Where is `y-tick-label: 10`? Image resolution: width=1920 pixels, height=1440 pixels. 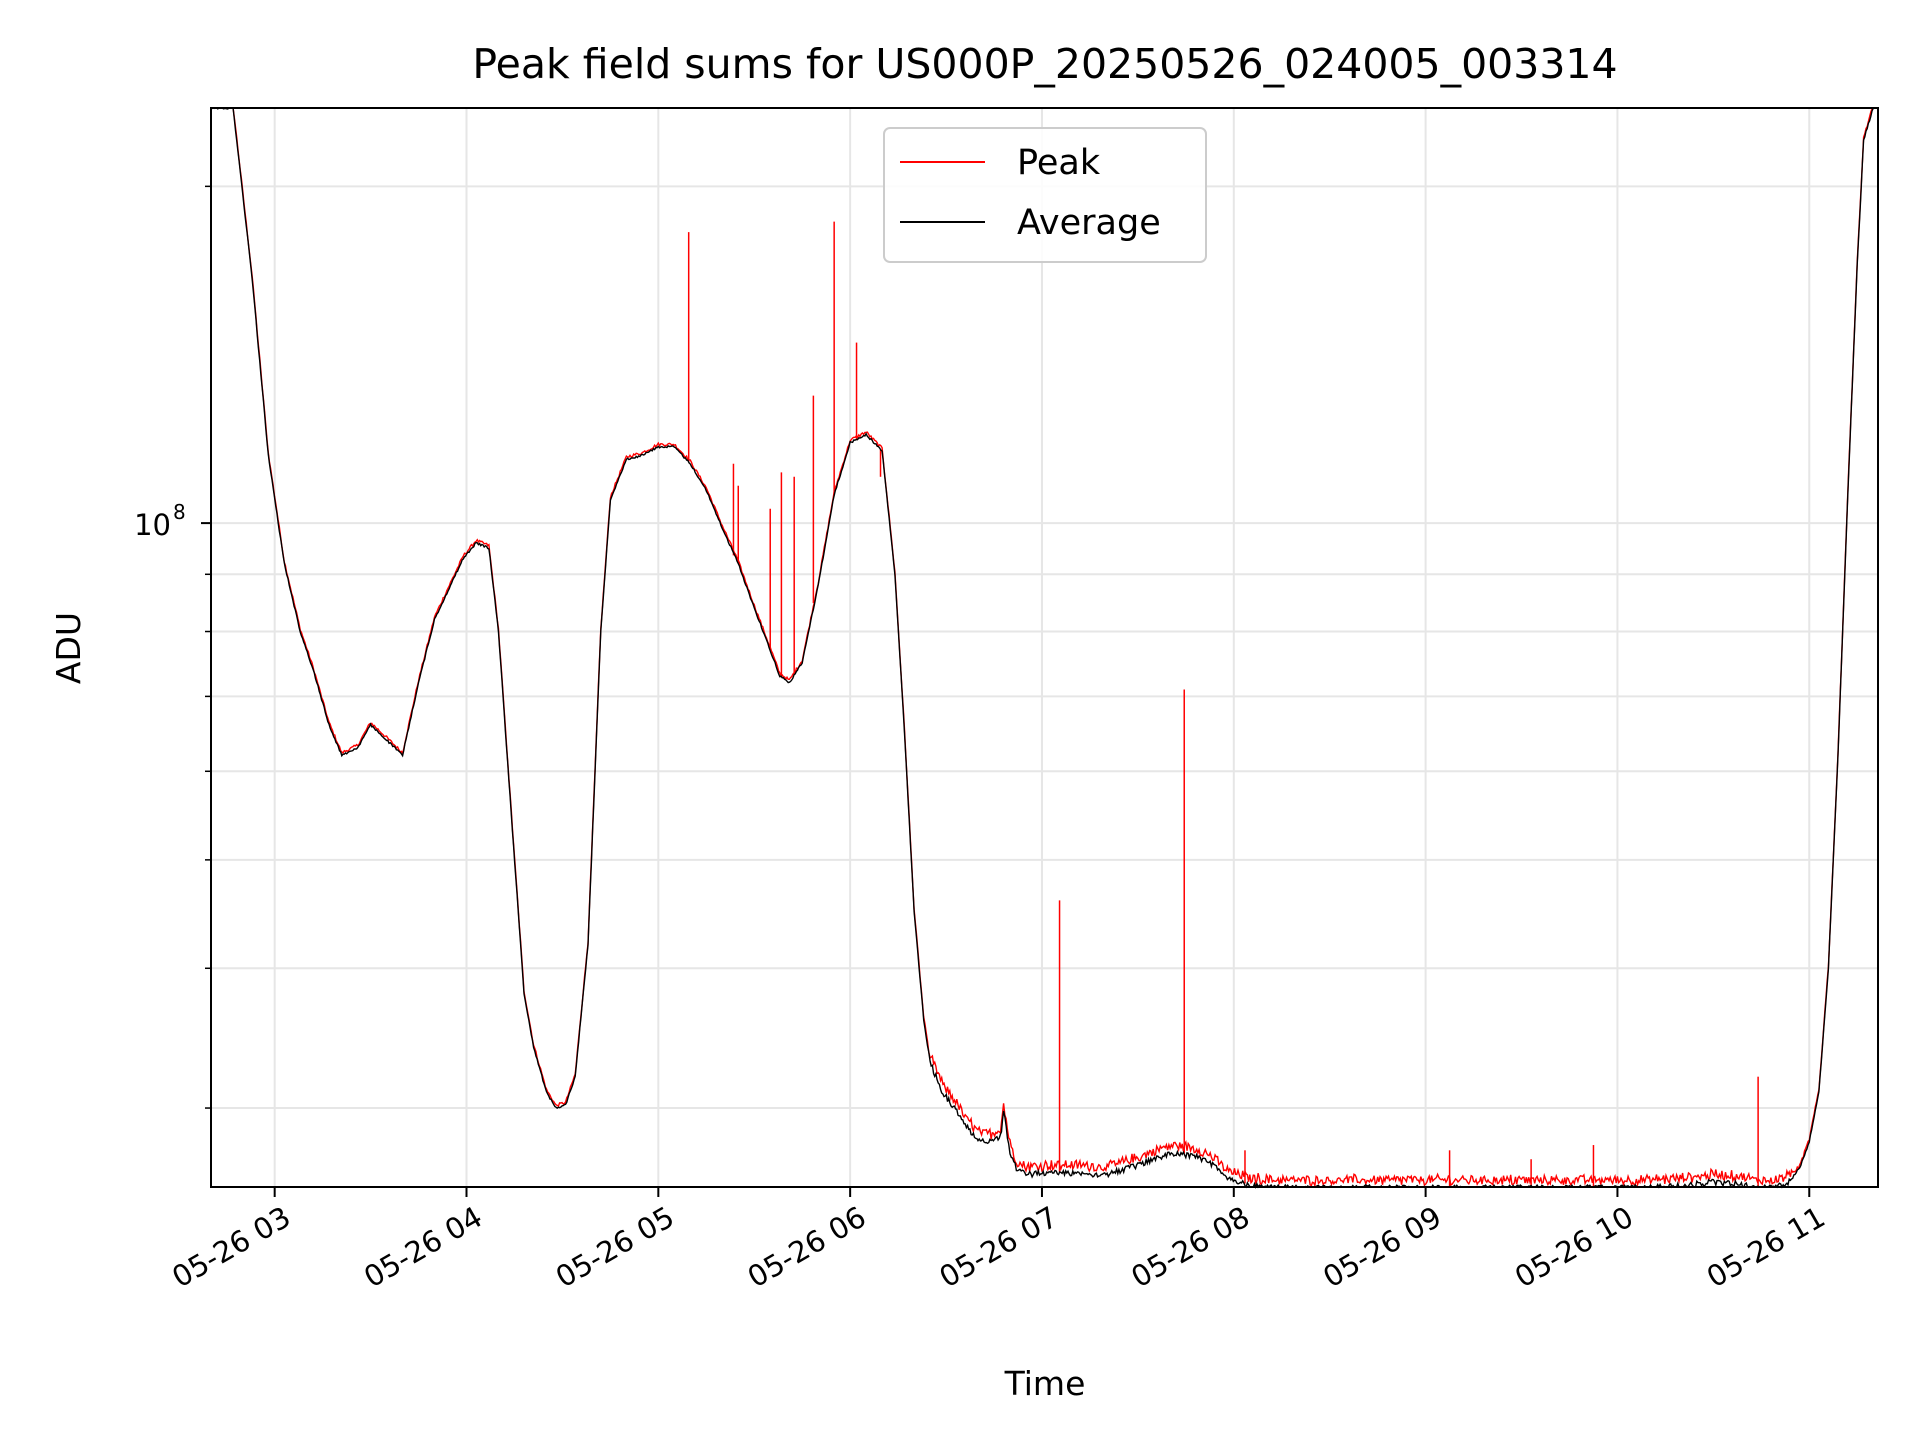
y-tick-label: 10 is located at coordinates (152, 525).